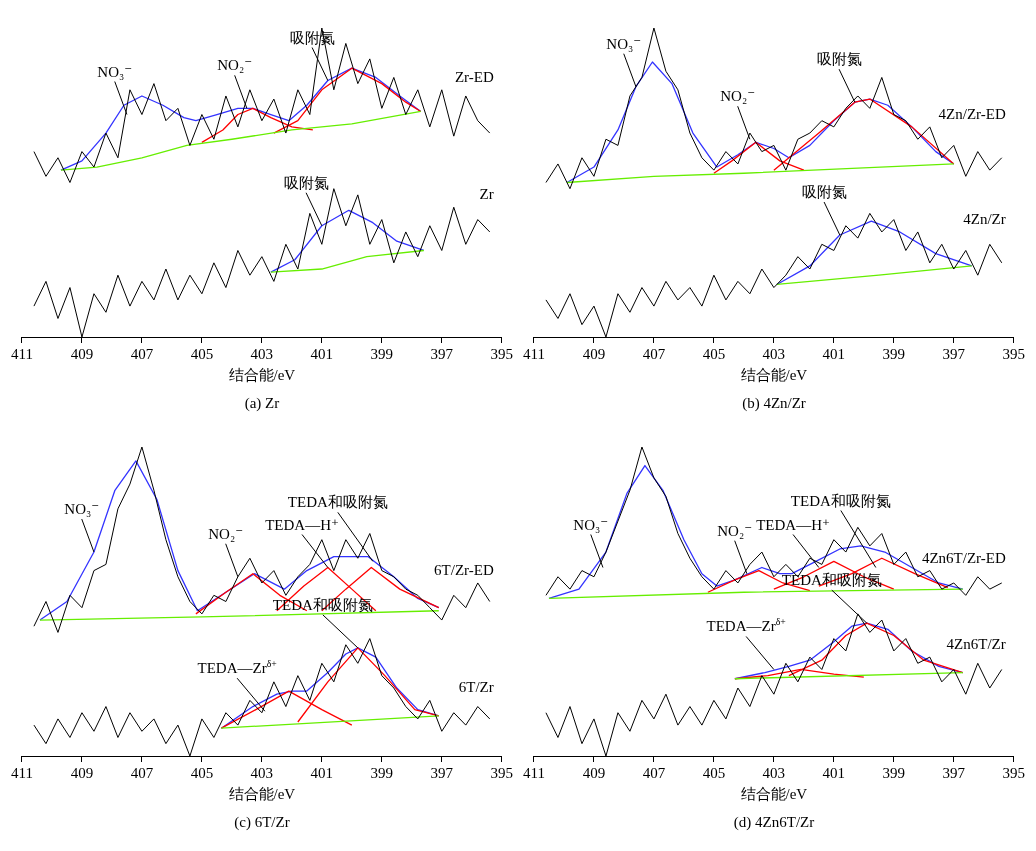 The width and height of the screenshot is (1036, 851). I want to click on series-label: 4Zn/Zr-ED, so click(972, 113).